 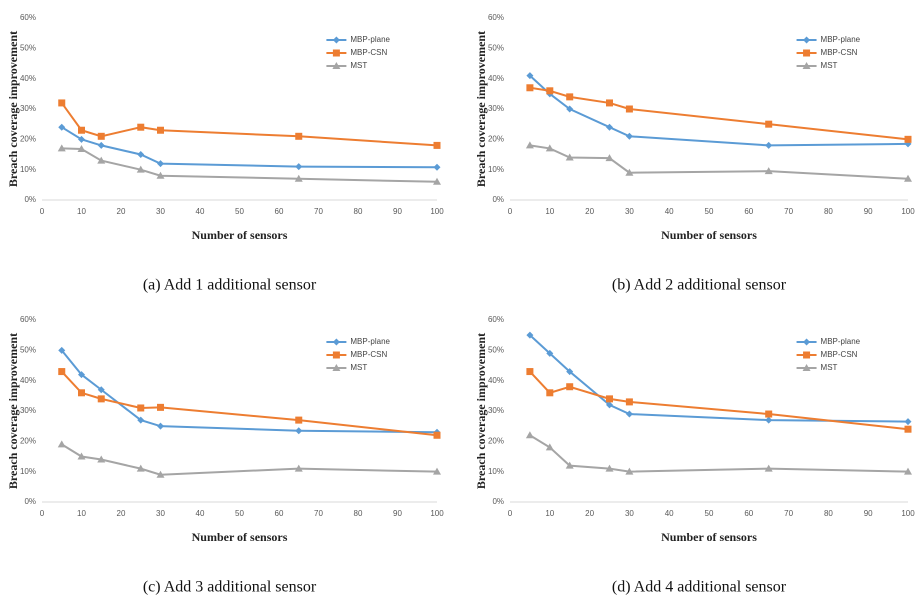 What do you see at coordinates (368, 52) in the screenshot?
I see `legend-label: MBP-CSN` at bounding box center [368, 52].